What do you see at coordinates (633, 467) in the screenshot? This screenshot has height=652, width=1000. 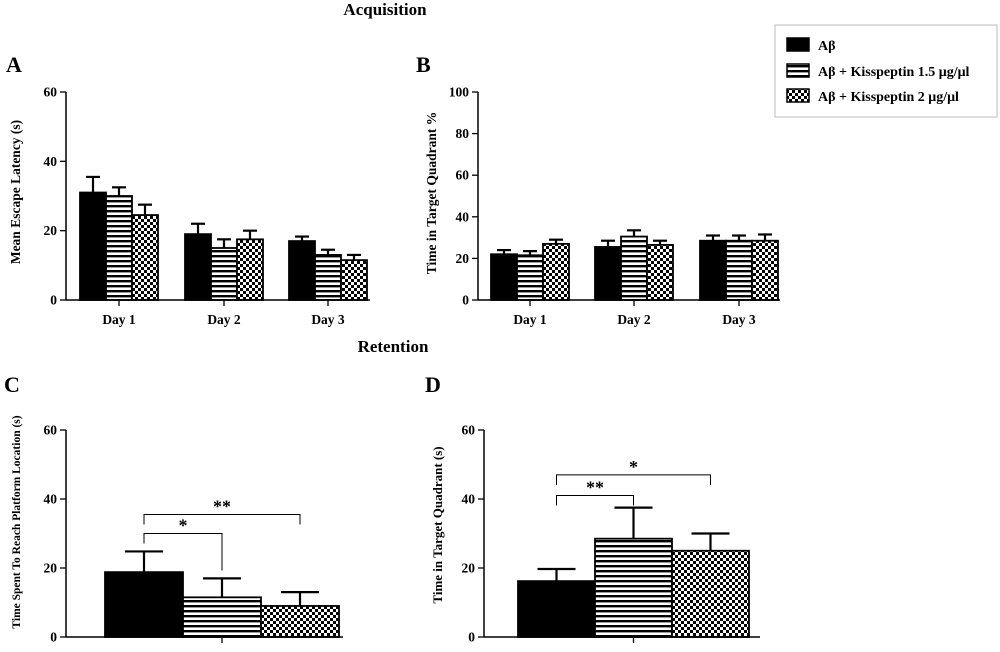 I see `significance-label-2: *` at bounding box center [633, 467].